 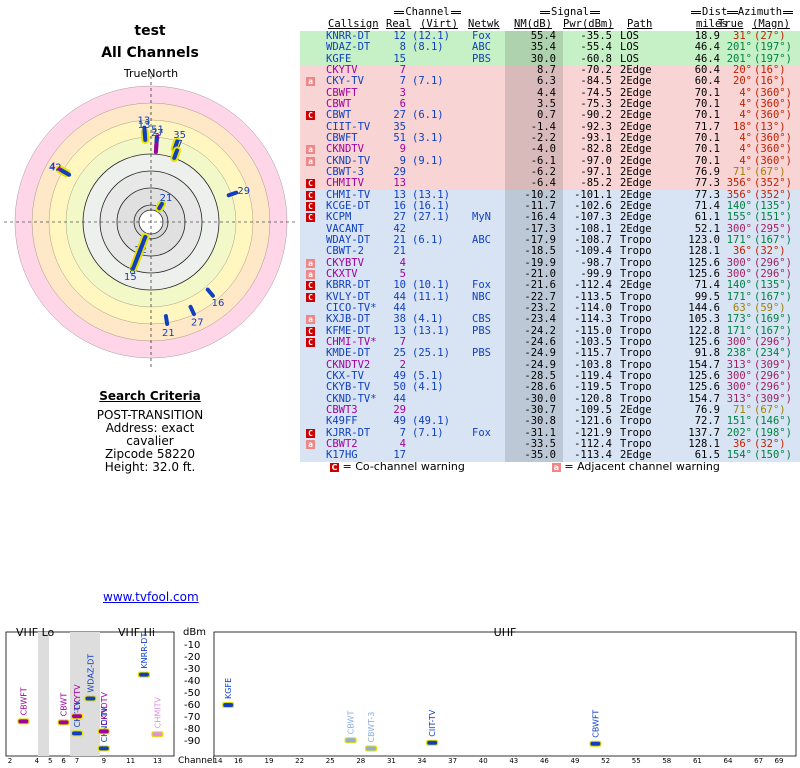 What do you see at coordinates (192, 669) in the screenshot?
I see `dbm-tick: -30` at bounding box center [192, 669].